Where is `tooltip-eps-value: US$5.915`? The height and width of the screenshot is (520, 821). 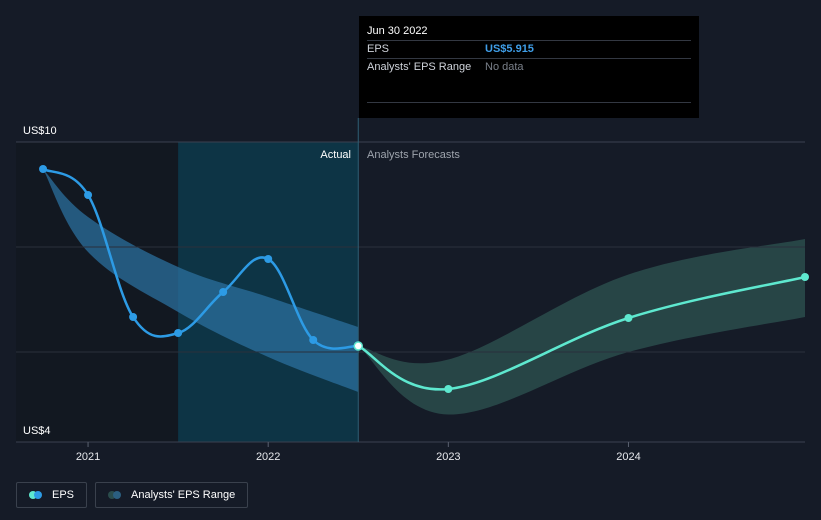 tooltip-eps-value: US$5.915 is located at coordinates (509, 49).